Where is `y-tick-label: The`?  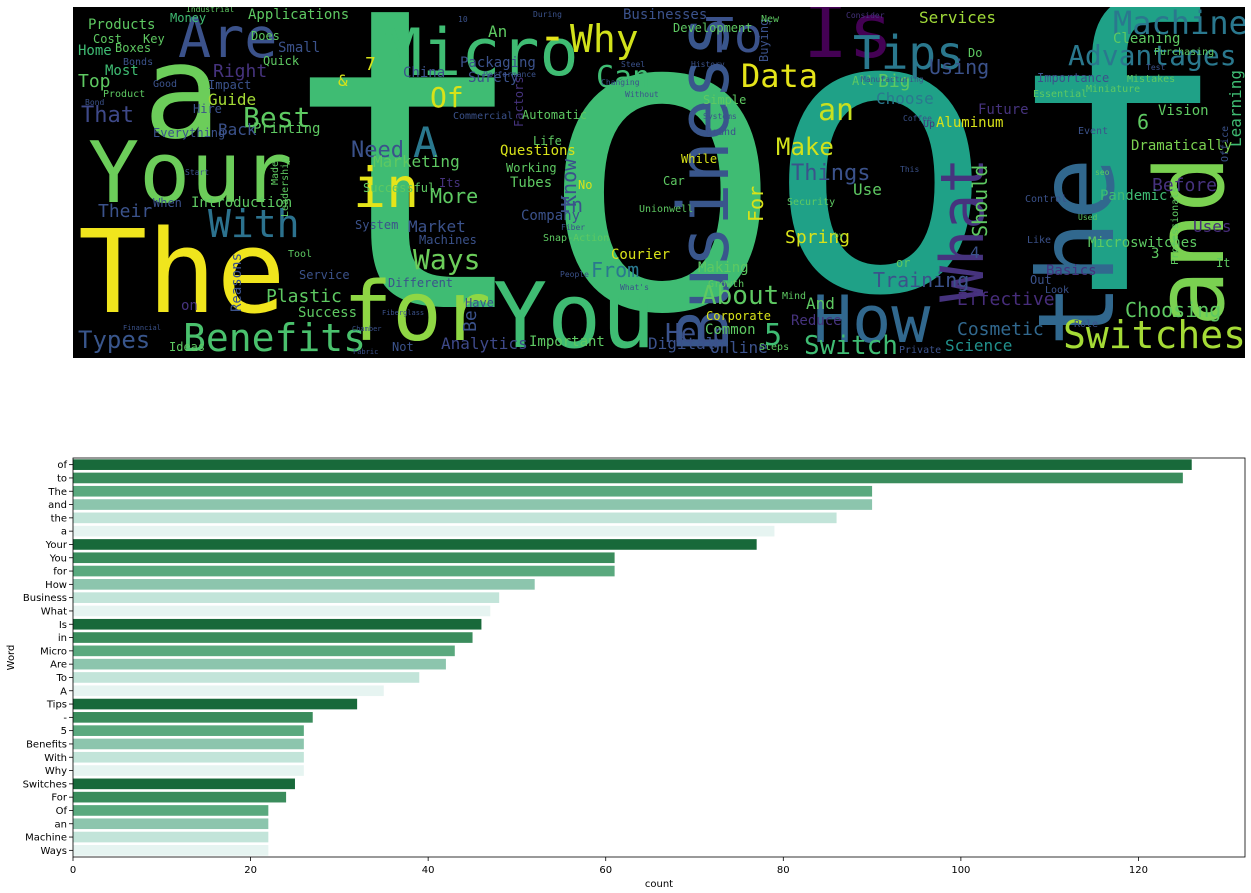
y-tick-label: The is located at coordinates (57, 492).